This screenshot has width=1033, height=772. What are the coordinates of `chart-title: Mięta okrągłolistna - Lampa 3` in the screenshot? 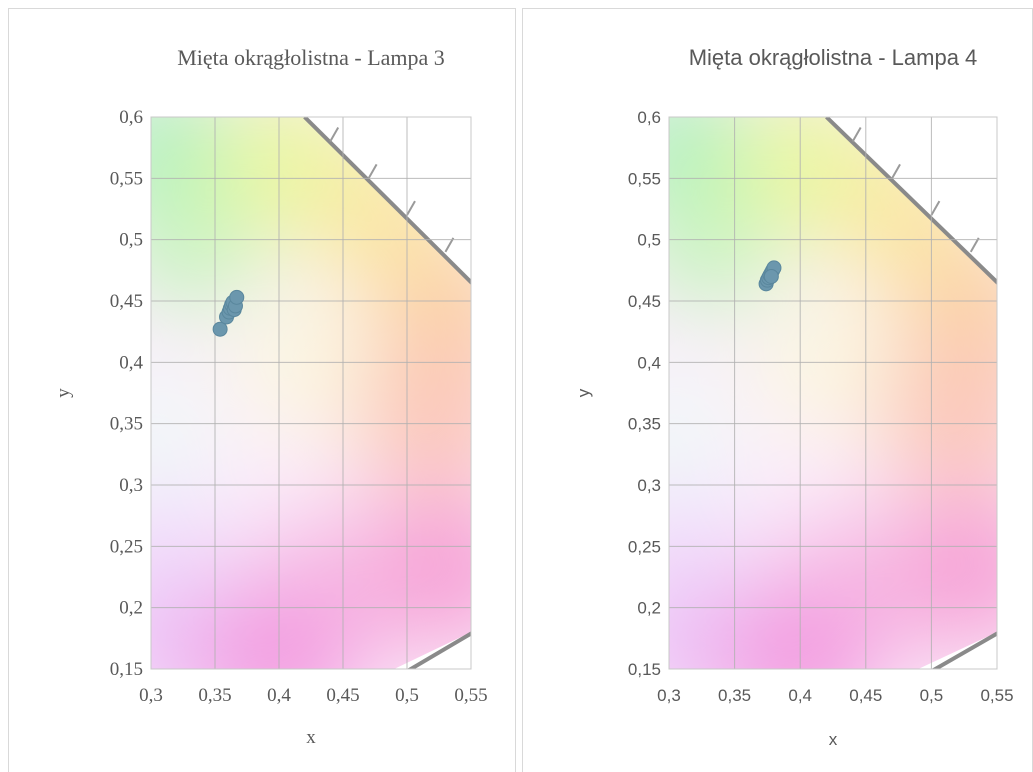 It's located at (311, 57).